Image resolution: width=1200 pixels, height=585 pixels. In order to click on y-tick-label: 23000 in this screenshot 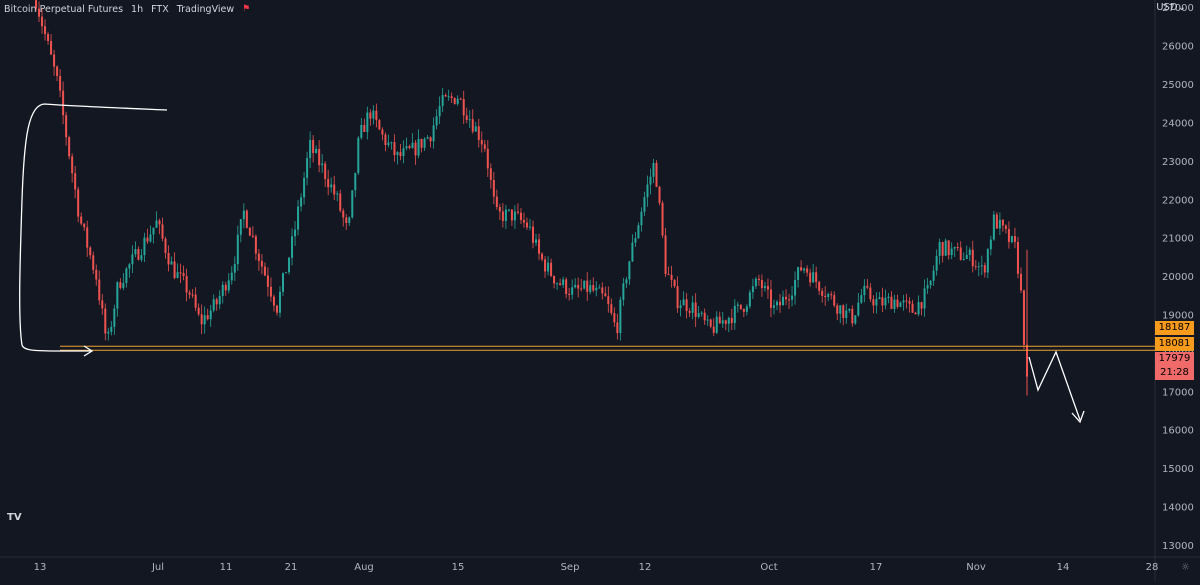, I will do `click(1178, 162)`.